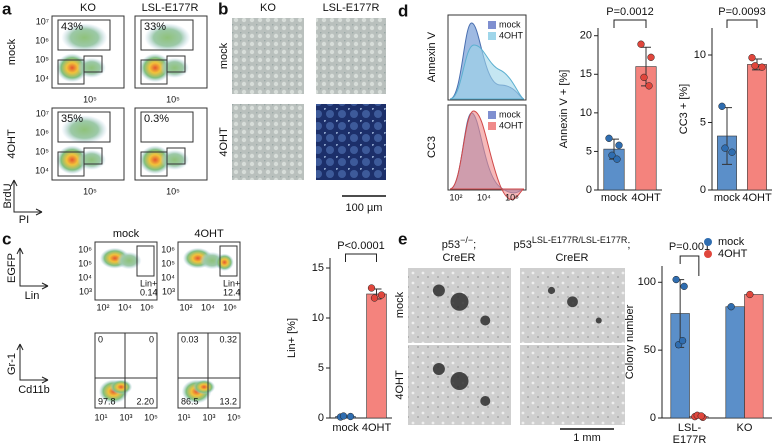 The height and width of the screenshot is (444, 778). What do you see at coordinates (459, 243) in the screenshot?
I see `column-header: p53−/−;` at bounding box center [459, 243].